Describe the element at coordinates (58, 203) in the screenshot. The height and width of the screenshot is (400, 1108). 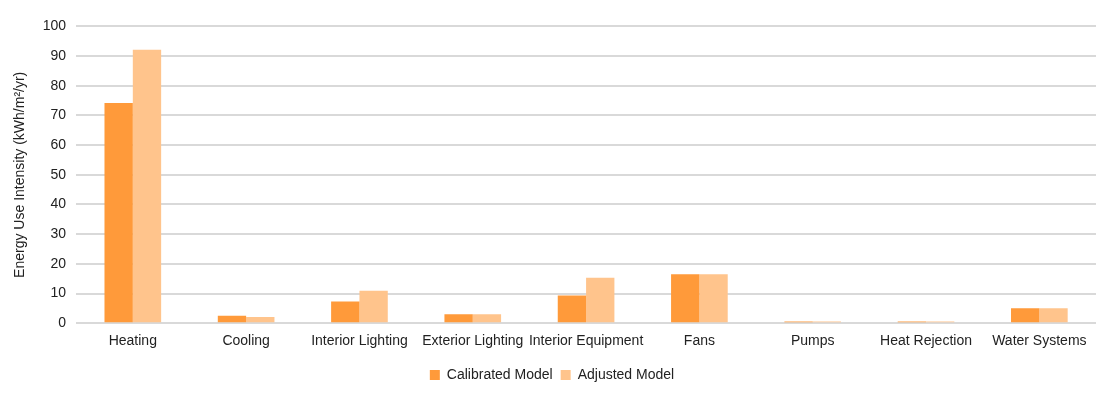
I see `y-tick-label: 40` at that location.